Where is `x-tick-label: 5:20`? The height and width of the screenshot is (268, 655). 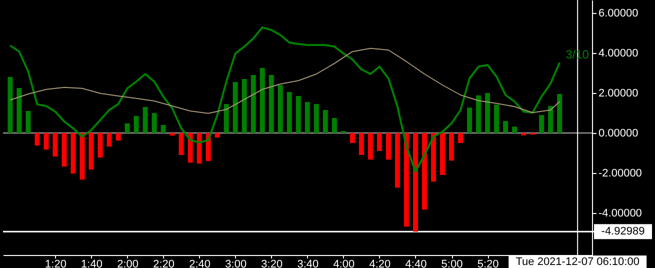 x-tick-label: 5:20 is located at coordinates (488, 263).